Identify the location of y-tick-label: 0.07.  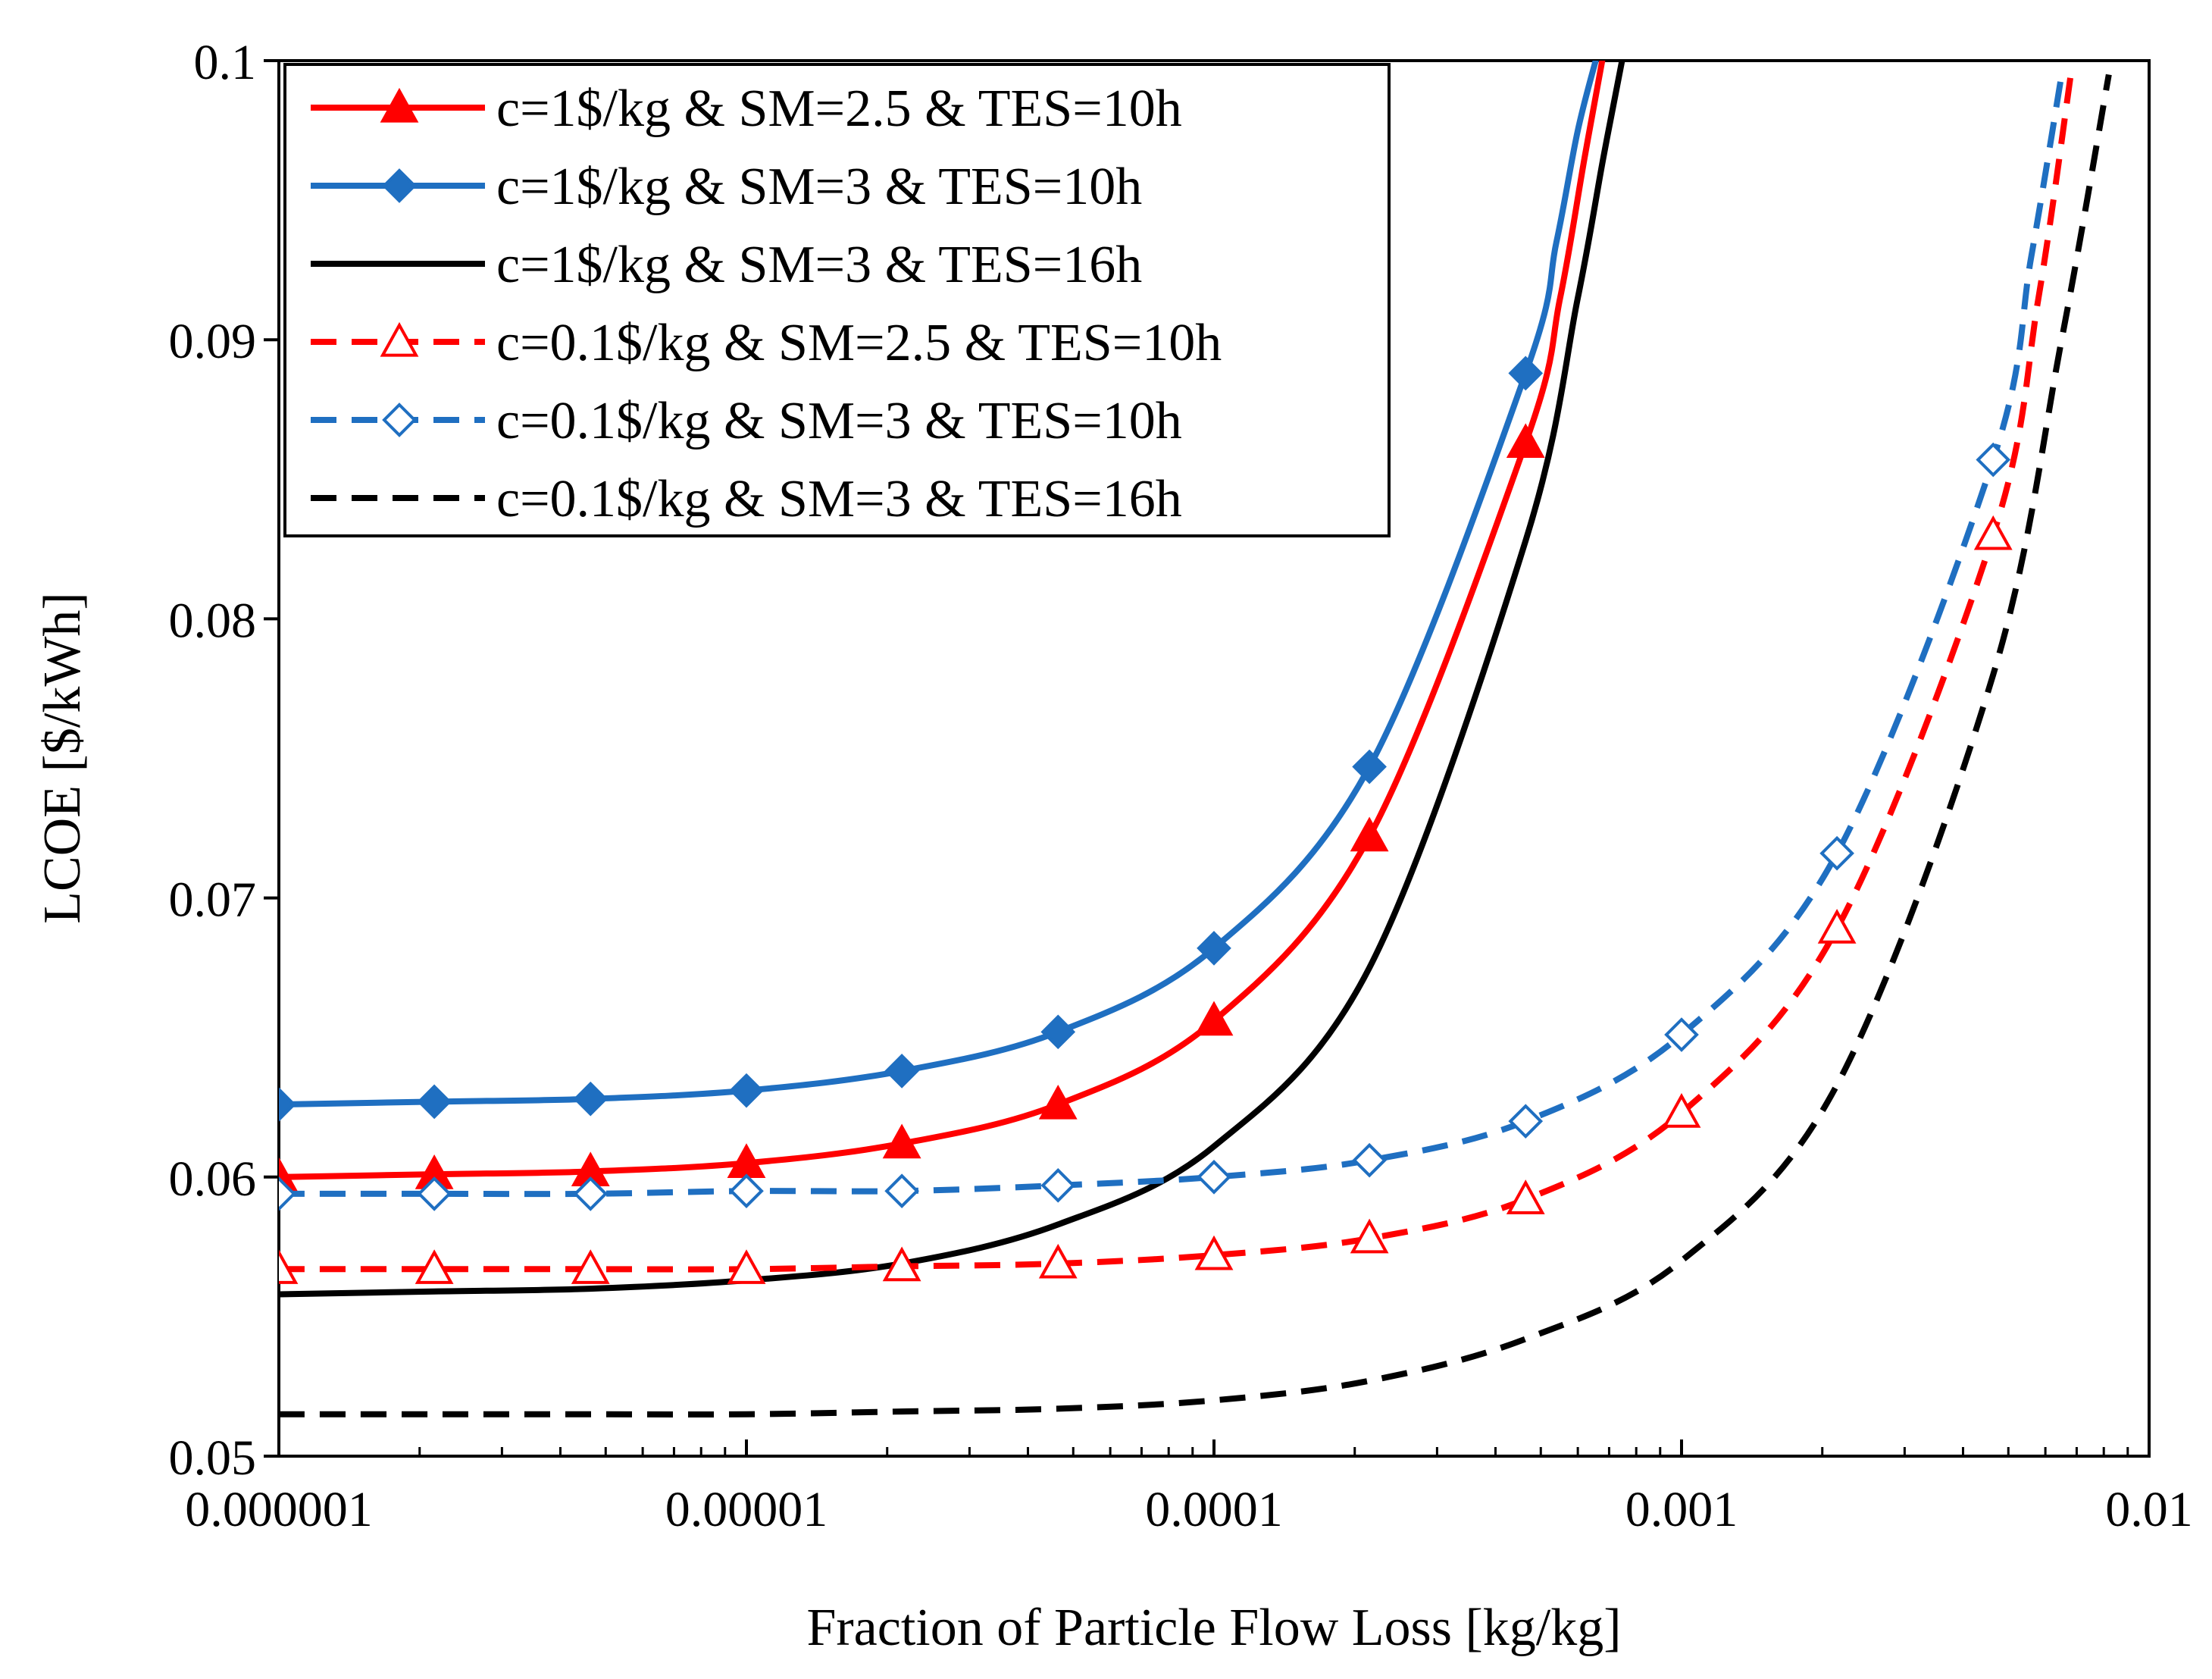
(213, 900).